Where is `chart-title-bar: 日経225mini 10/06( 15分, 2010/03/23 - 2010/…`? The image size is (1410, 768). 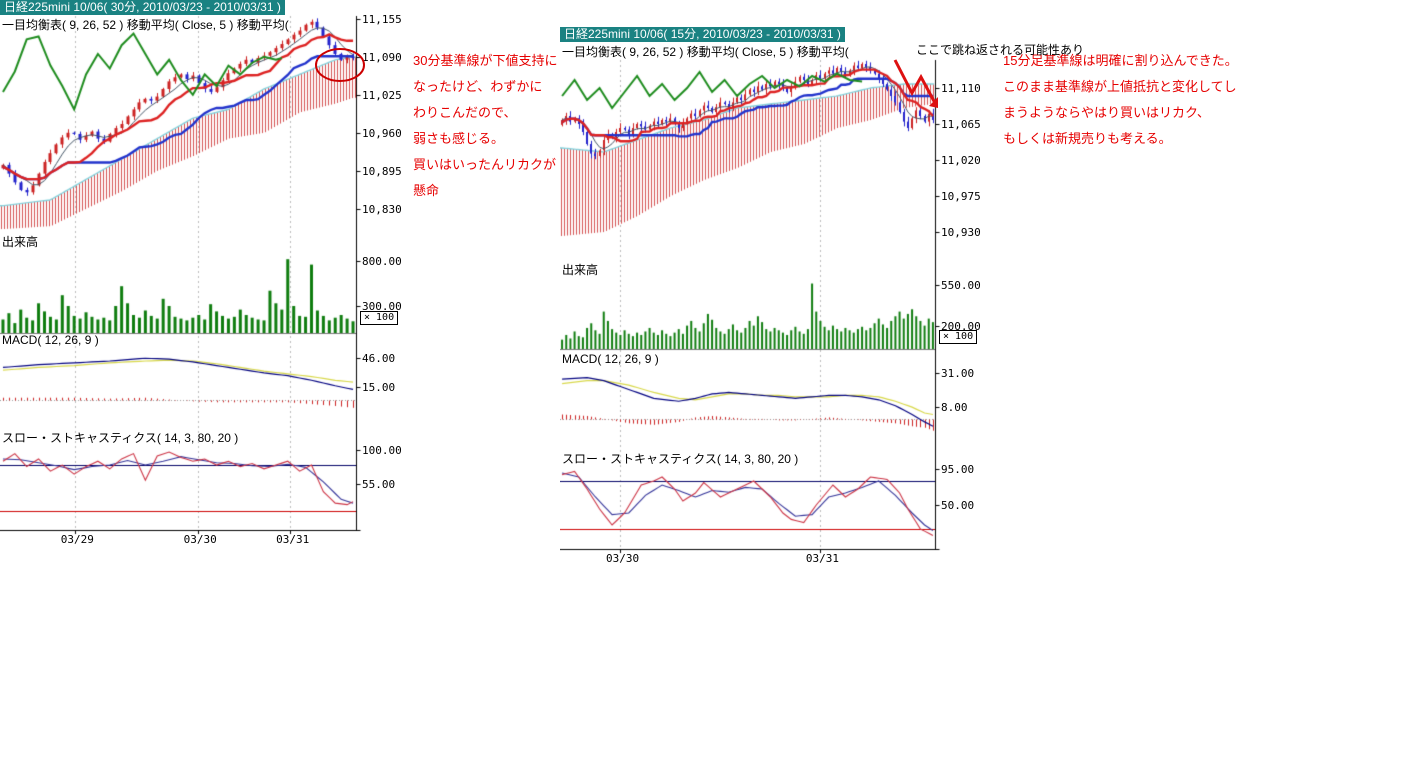
chart-title-bar: 日経225mini 10/06( 15分, 2010/03/23 - 2010/… is located at coordinates (702, 34).